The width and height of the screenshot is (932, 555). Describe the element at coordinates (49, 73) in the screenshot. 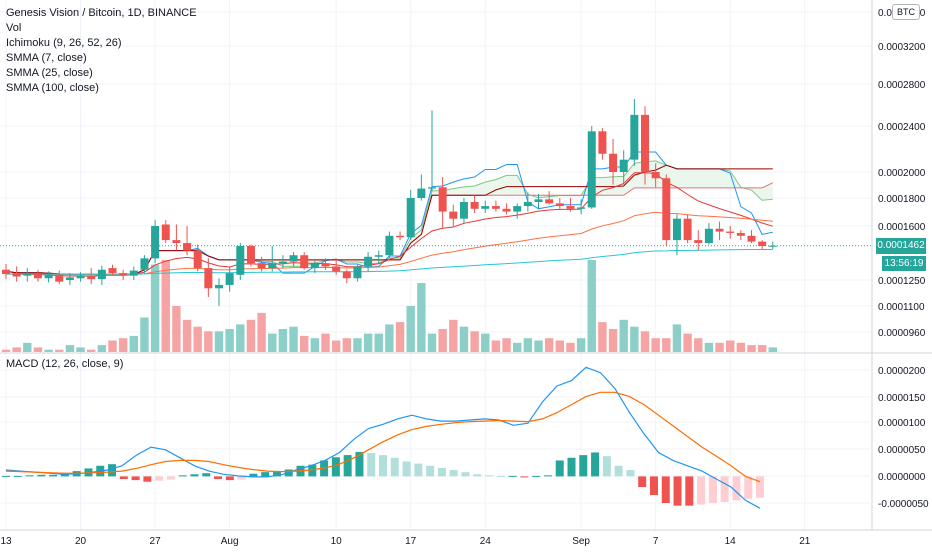

I see `legend-smma-25: SMMA (25, close)` at that location.